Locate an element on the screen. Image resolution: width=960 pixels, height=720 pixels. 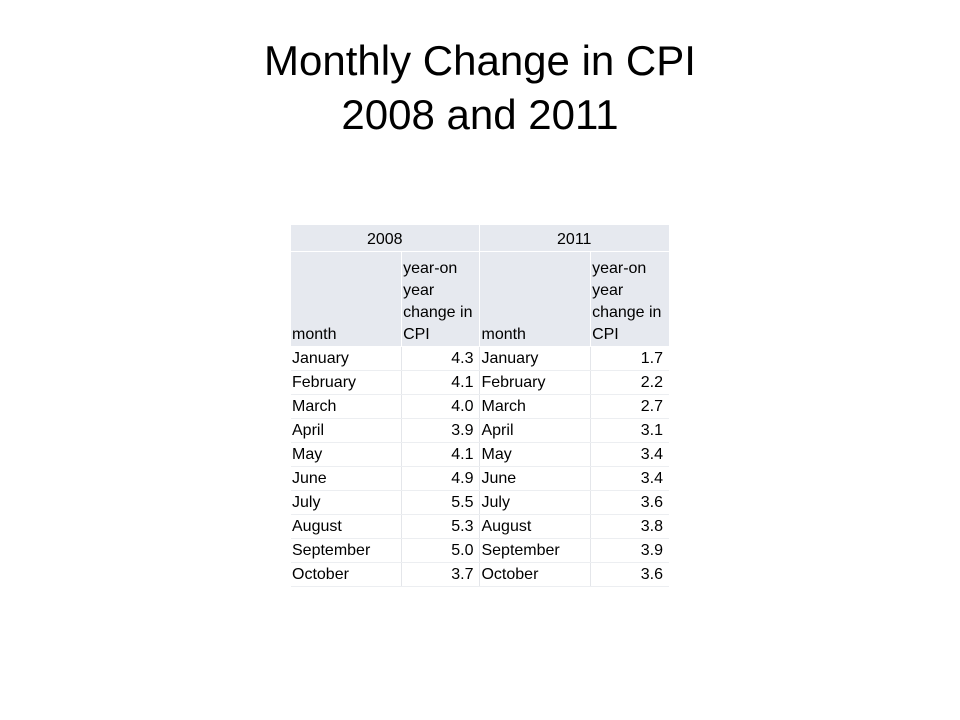
cpi-2011-cell: 2.2 is located at coordinates (629, 382).